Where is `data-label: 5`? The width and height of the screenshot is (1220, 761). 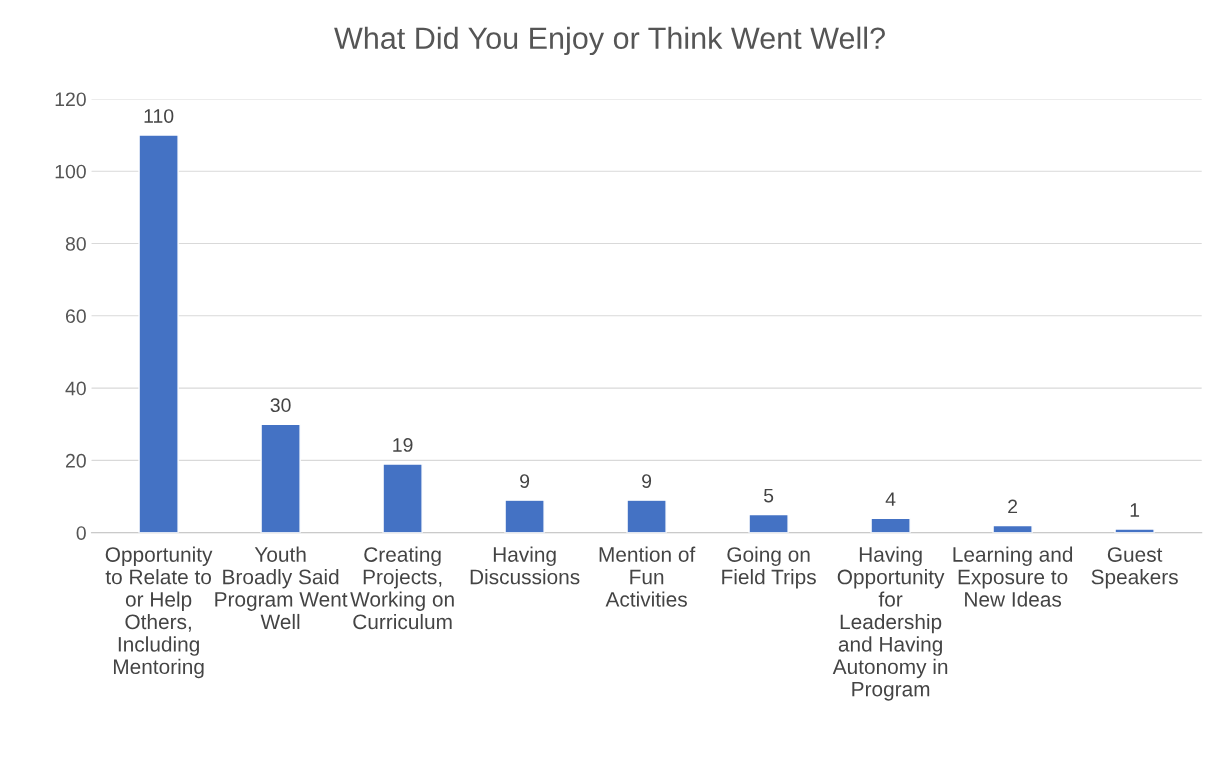 data-label: 5 is located at coordinates (768, 495).